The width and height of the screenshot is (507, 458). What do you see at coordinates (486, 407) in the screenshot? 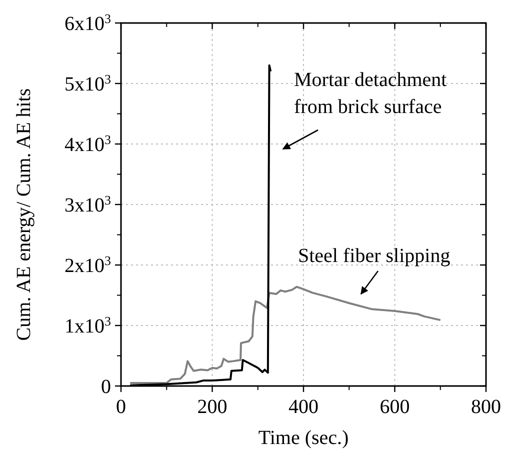
I see `x-tick-label: 800` at bounding box center [486, 407].